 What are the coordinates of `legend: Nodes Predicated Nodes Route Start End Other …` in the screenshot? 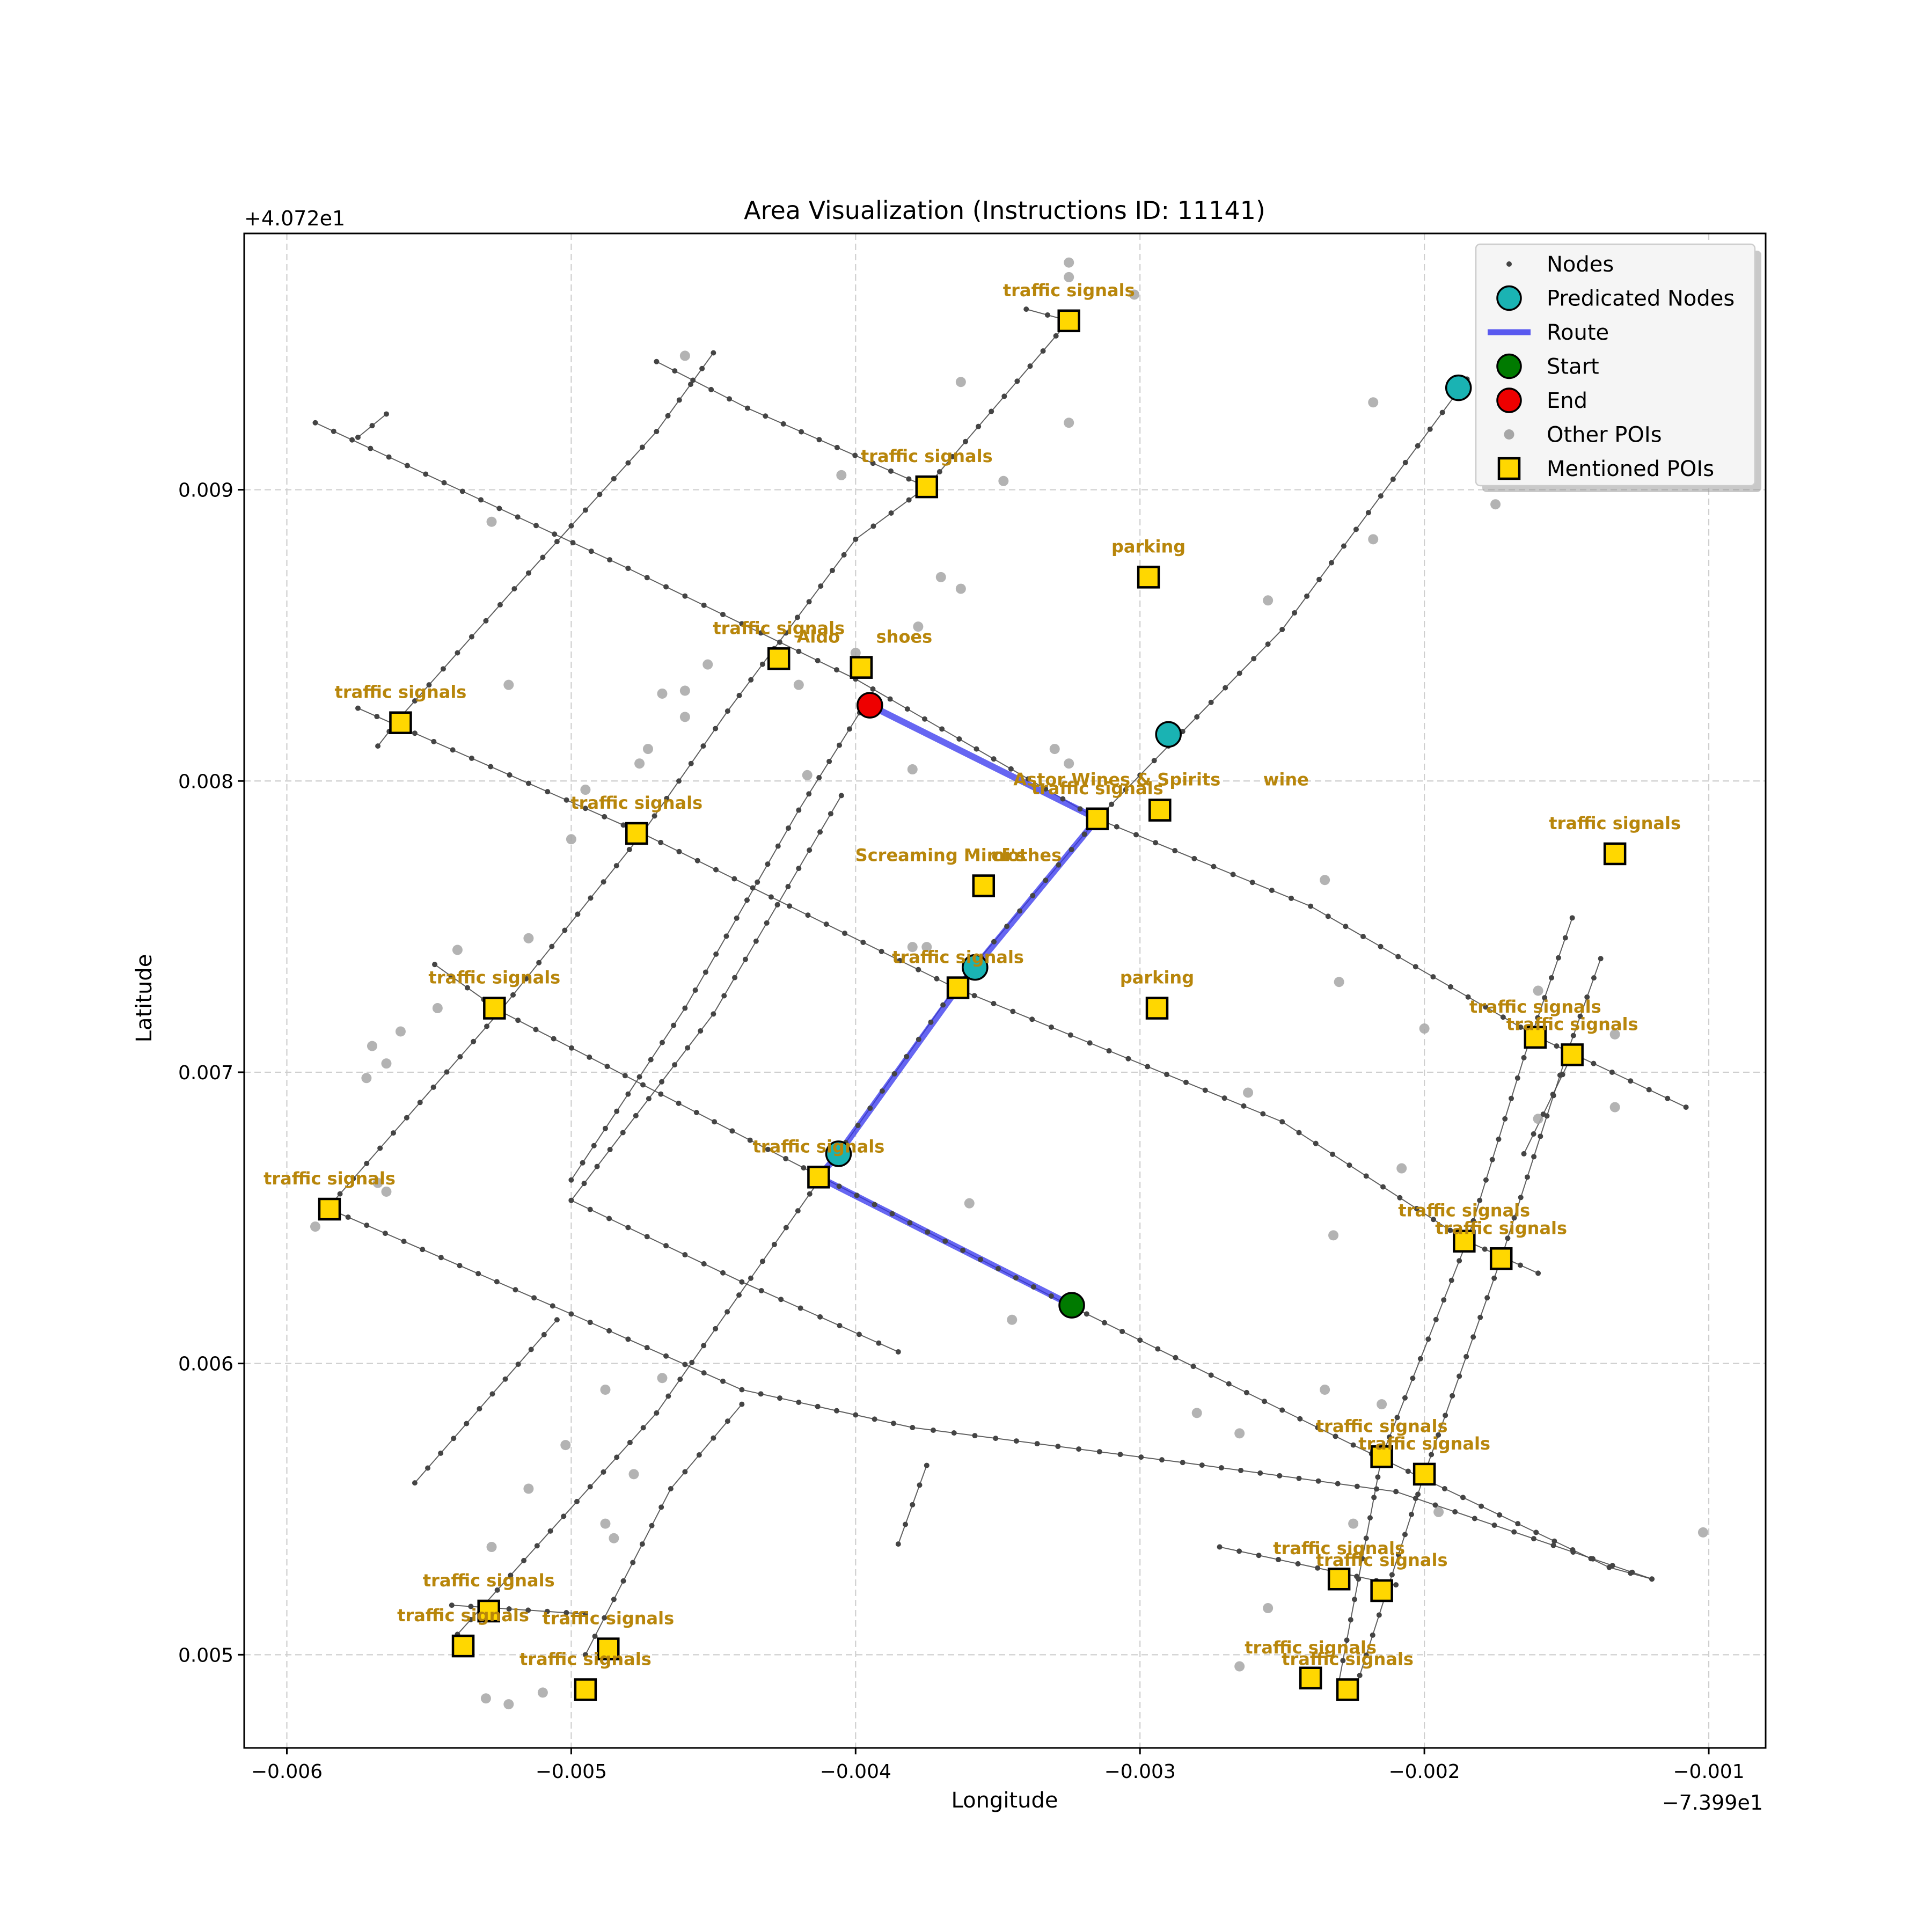 It's located at (1618, 367).